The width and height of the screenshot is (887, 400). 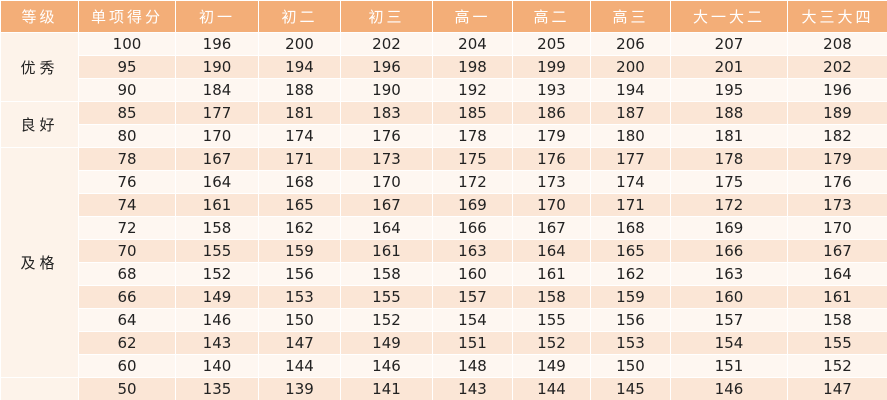 I want to click on value-cell: 208, so click(x=837, y=44).